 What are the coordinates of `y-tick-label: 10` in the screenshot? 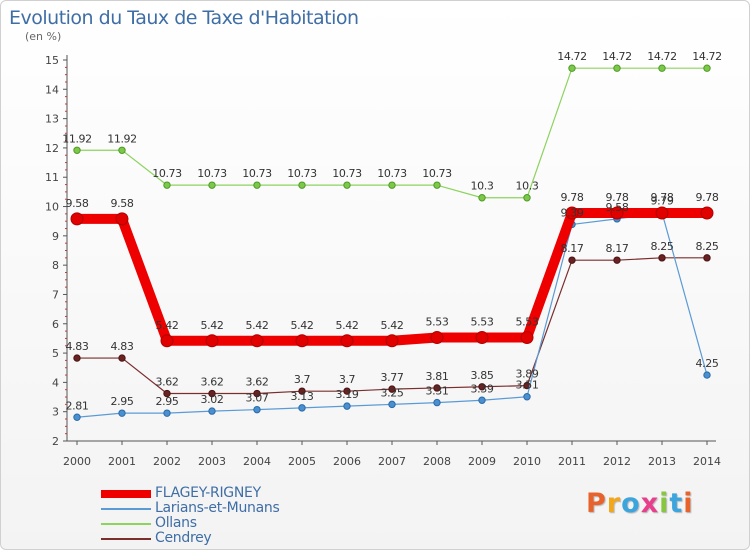 It's located at (52, 207).